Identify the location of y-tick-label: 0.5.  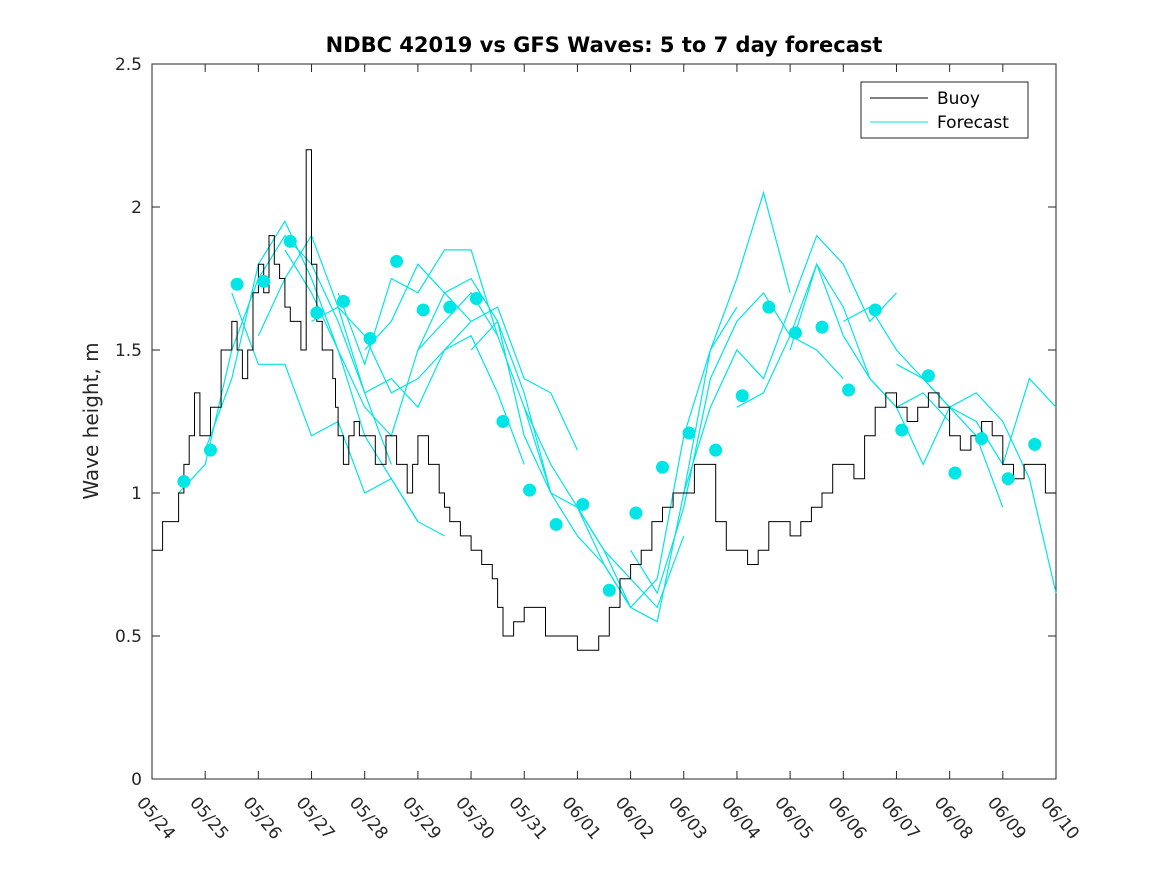
(128, 637).